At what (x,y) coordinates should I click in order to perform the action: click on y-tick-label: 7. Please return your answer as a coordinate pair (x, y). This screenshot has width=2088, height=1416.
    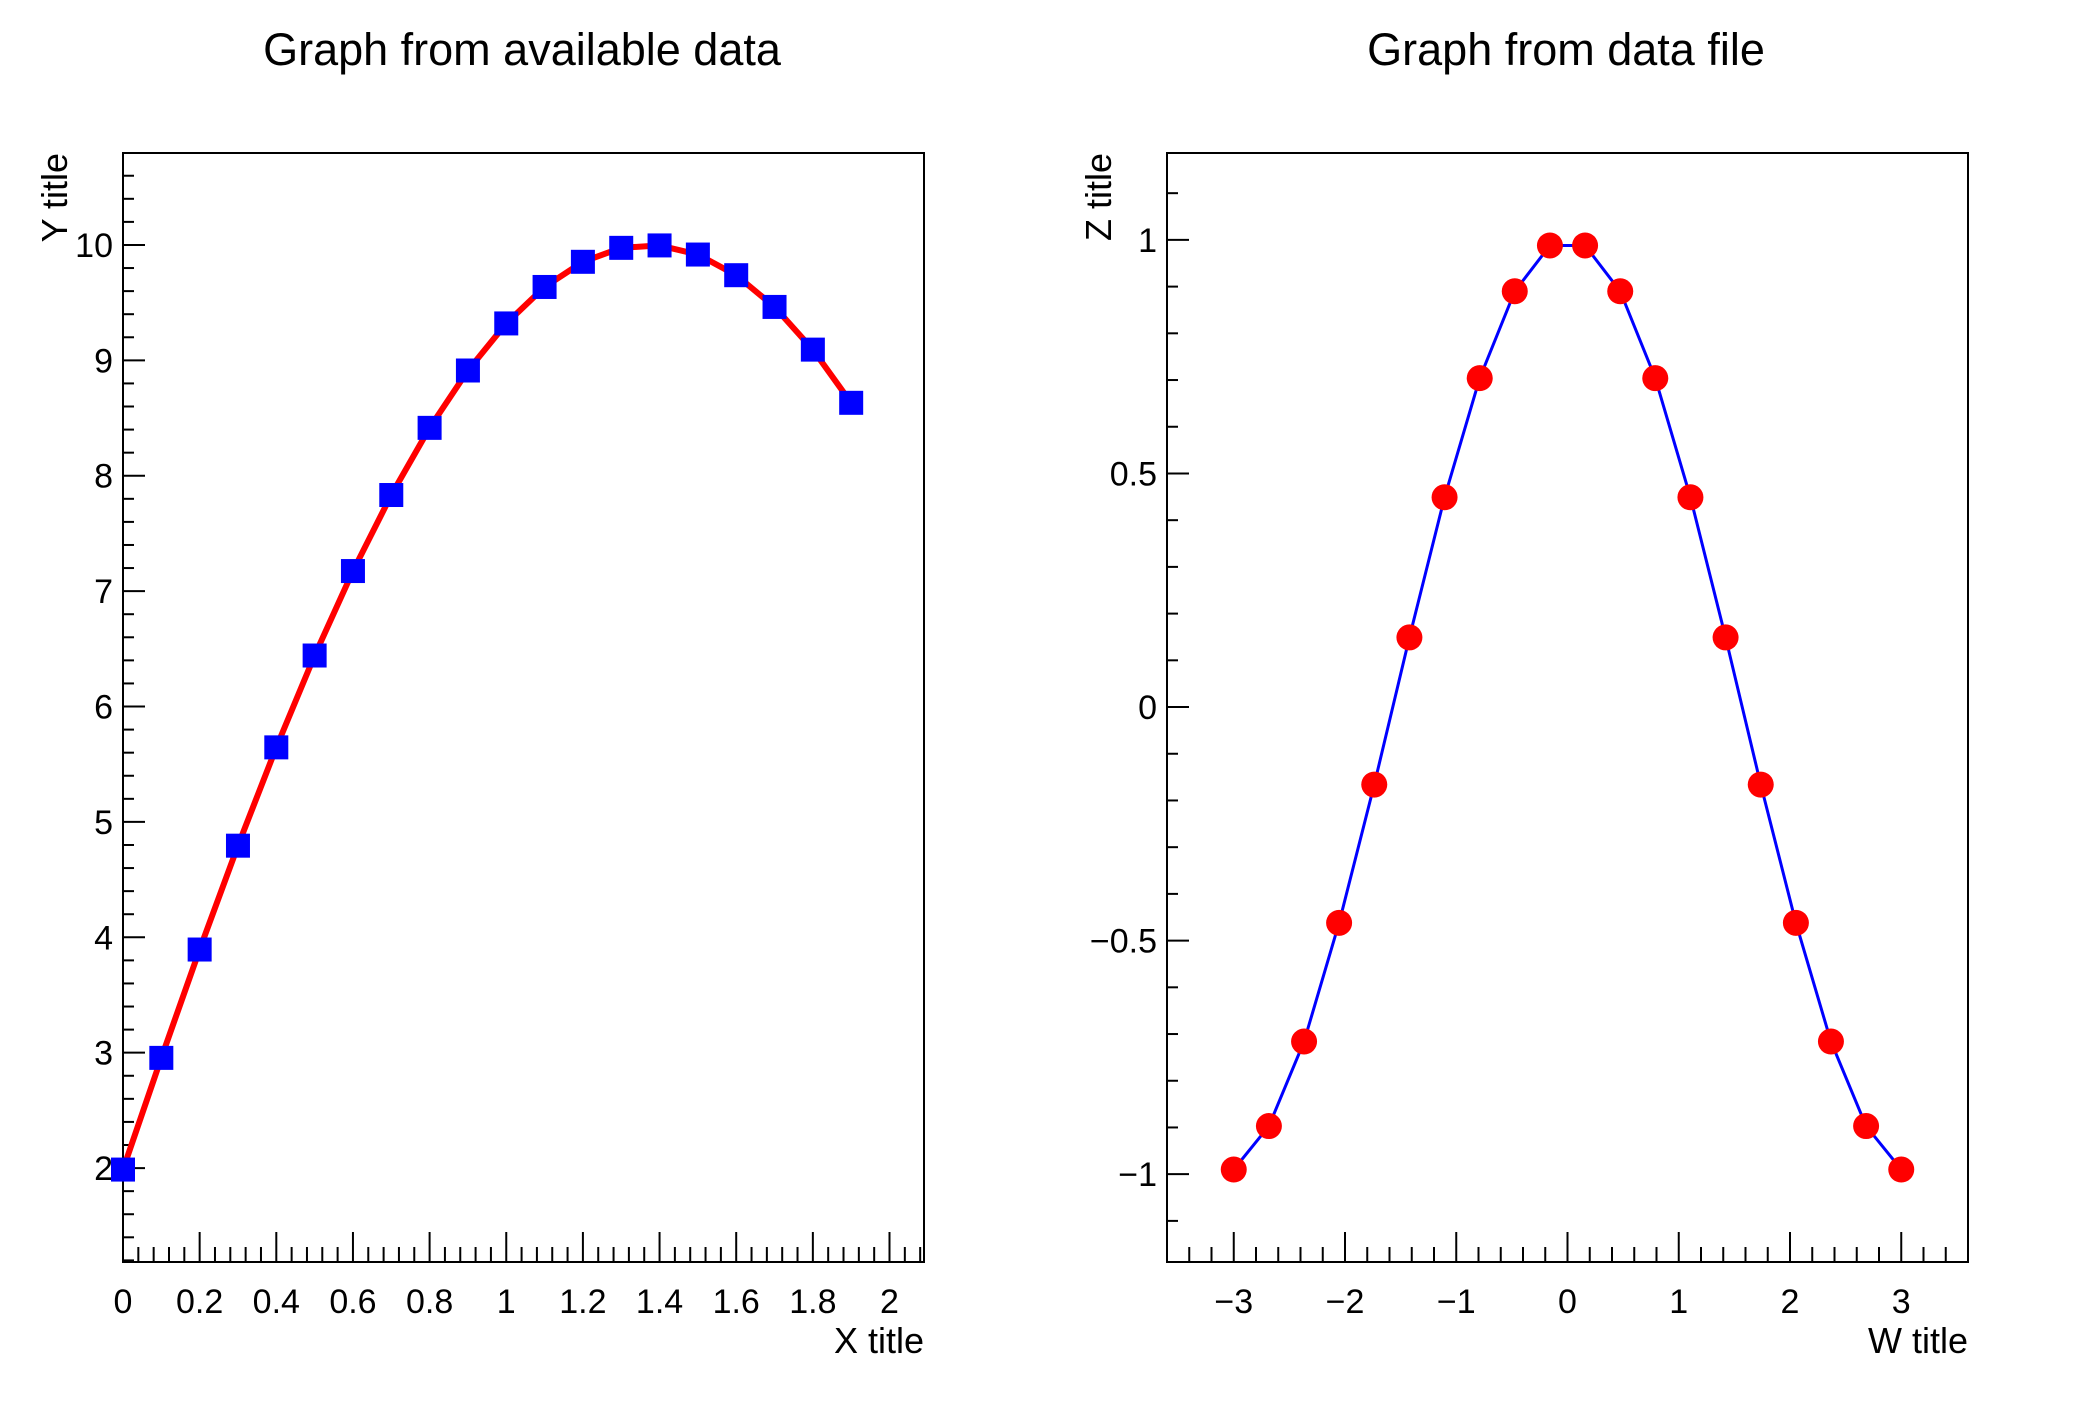
    Looking at the image, I should click on (103, 592).